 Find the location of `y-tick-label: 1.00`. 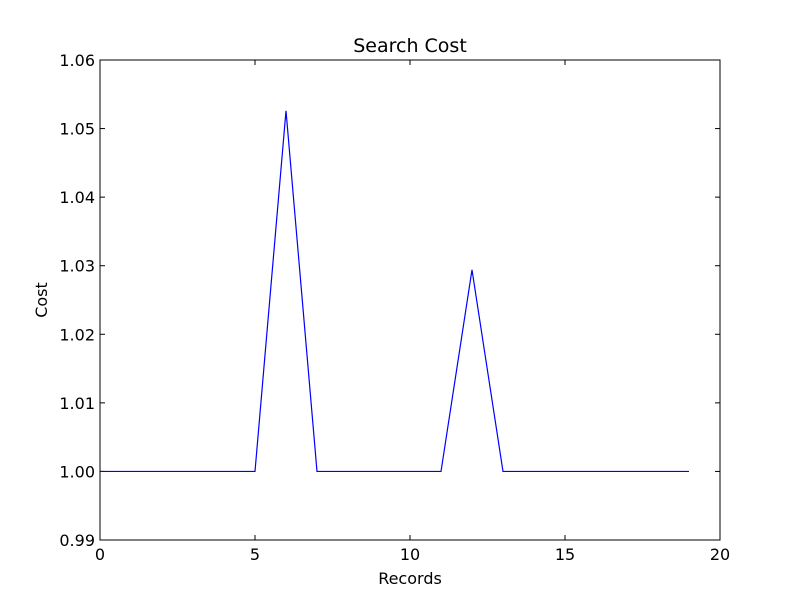

y-tick-label: 1.00 is located at coordinates (77, 471).